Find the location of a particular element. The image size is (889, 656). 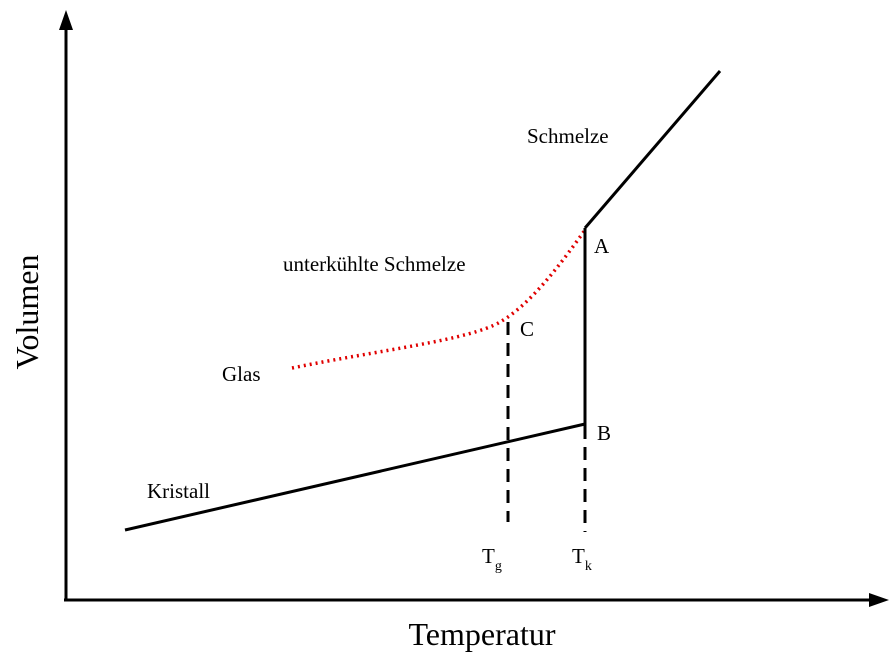

temperature-label: Tg is located at coordinates (492, 559).